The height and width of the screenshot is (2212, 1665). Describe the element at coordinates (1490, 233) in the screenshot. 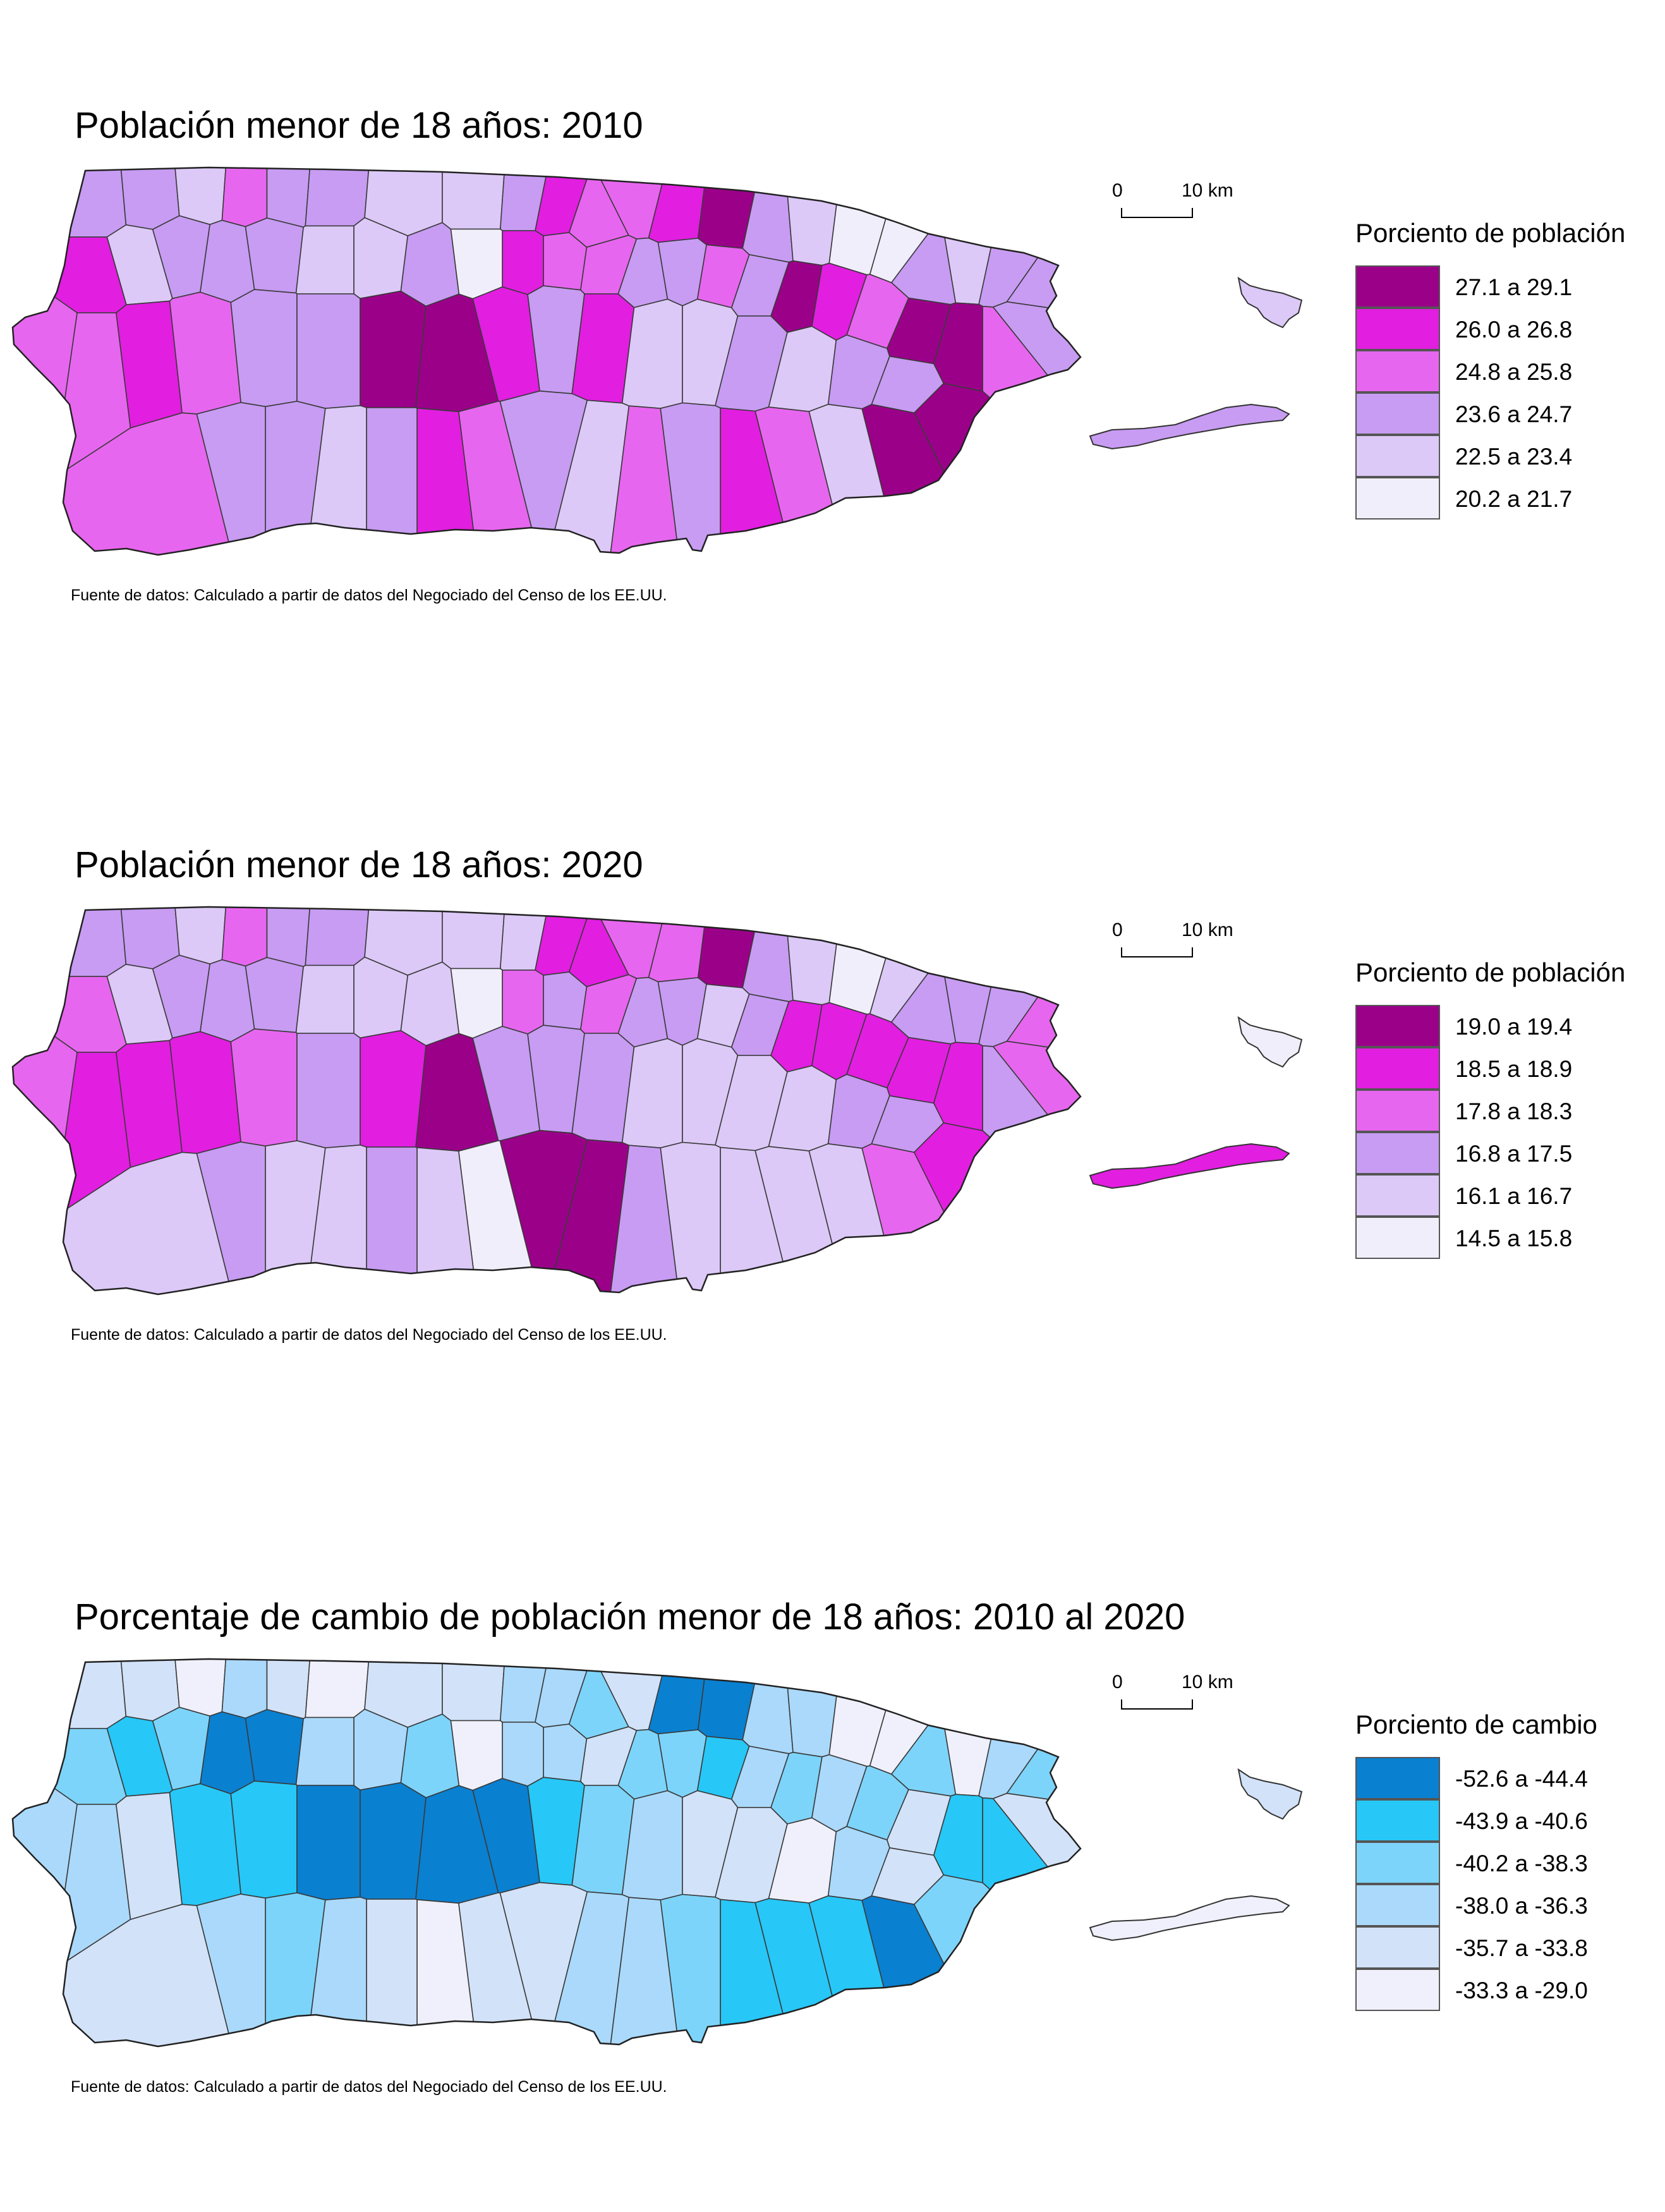

I see `legend-title: Porciento de población` at that location.